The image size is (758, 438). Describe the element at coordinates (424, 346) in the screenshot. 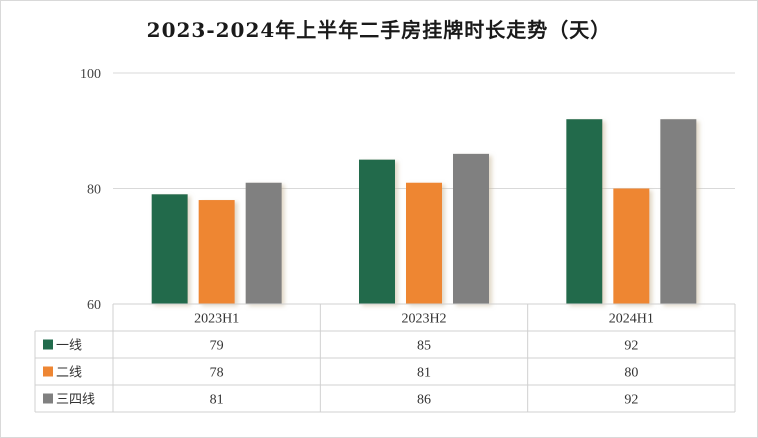

I see `data-table-value: 85` at that location.